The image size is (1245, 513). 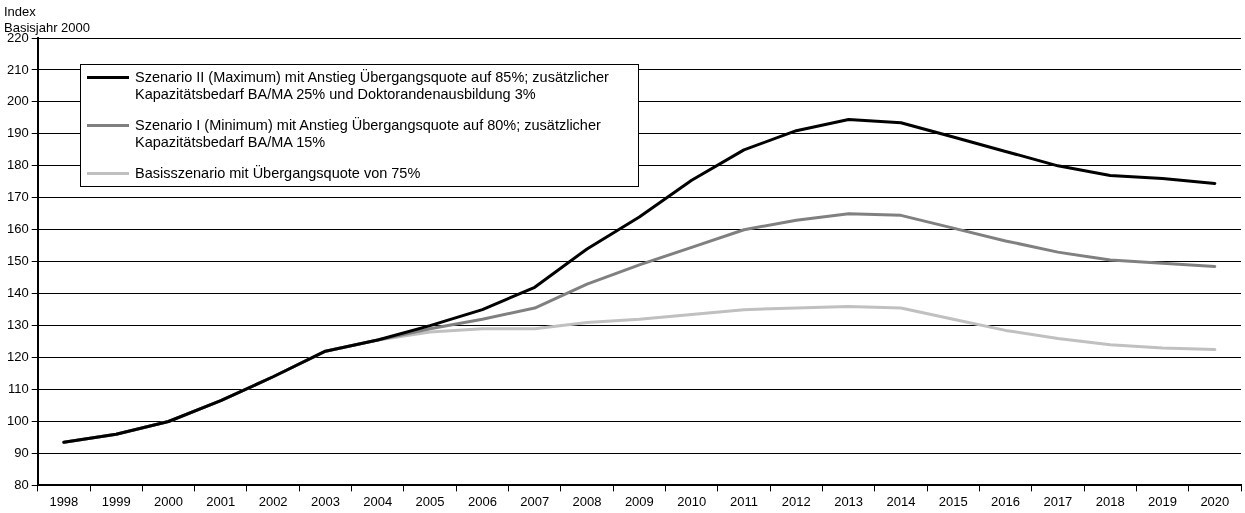 What do you see at coordinates (64, 501) in the screenshot?
I see `x-tick-label: 1998` at bounding box center [64, 501].